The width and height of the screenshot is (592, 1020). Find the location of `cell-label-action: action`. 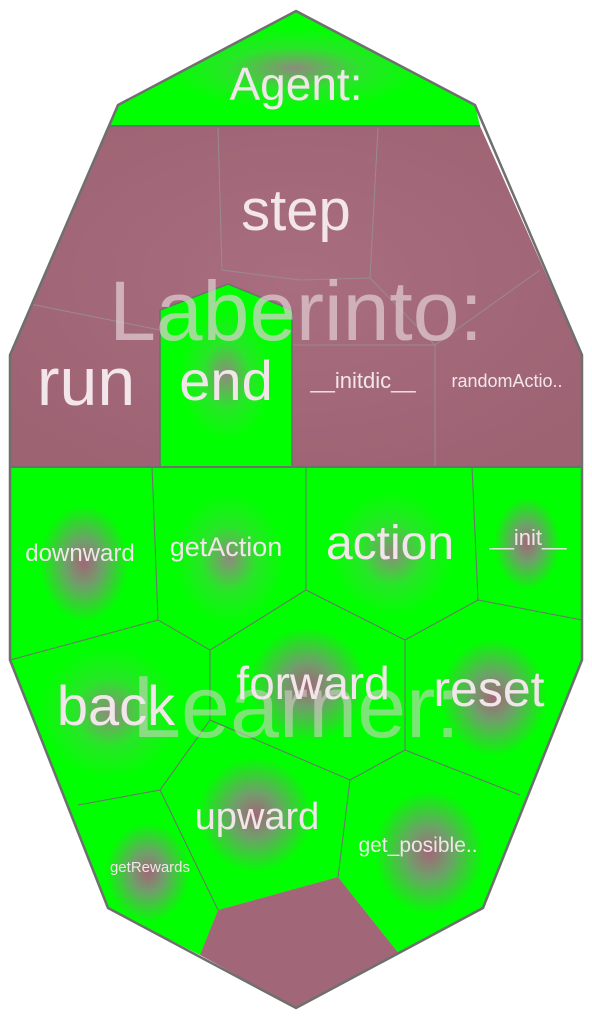

cell-label-action: action is located at coordinates (390, 543).